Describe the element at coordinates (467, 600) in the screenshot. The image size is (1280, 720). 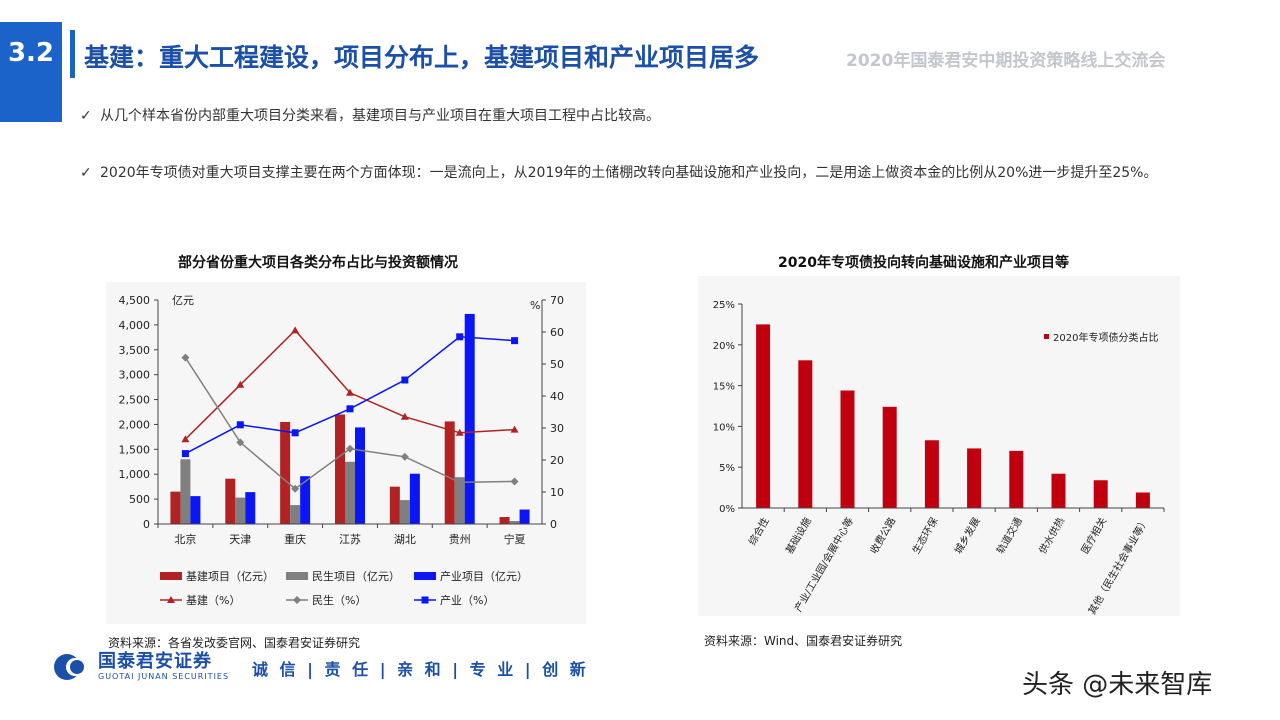
I see `chart-left-legend-label: 产业（%）` at that location.